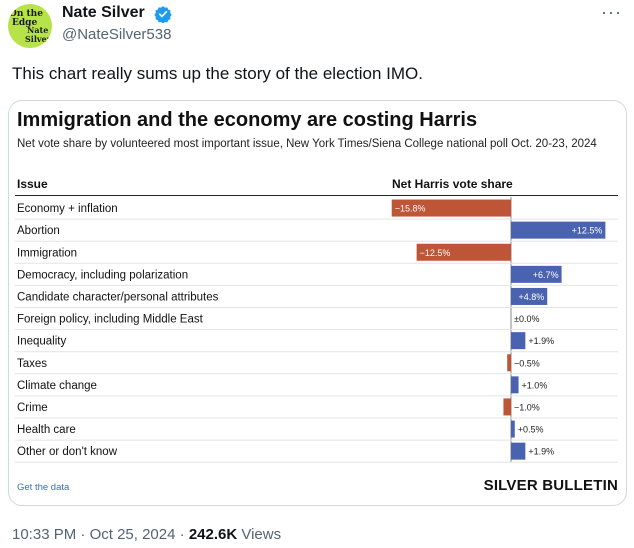 Image resolution: width=634 pixels, height=548 pixels. What do you see at coordinates (38, 39) in the screenshot?
I see `avatar-text-4: Silver` at bounding box center [38, 39].